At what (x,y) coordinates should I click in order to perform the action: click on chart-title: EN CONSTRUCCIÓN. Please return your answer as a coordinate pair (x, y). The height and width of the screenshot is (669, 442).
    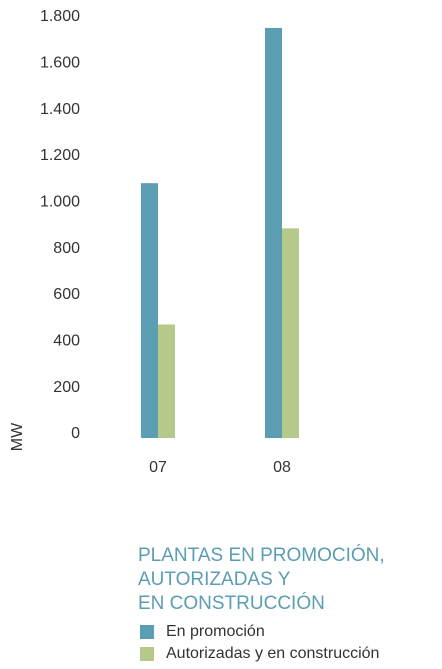
    Looking at the image, I should click on (231, 603).